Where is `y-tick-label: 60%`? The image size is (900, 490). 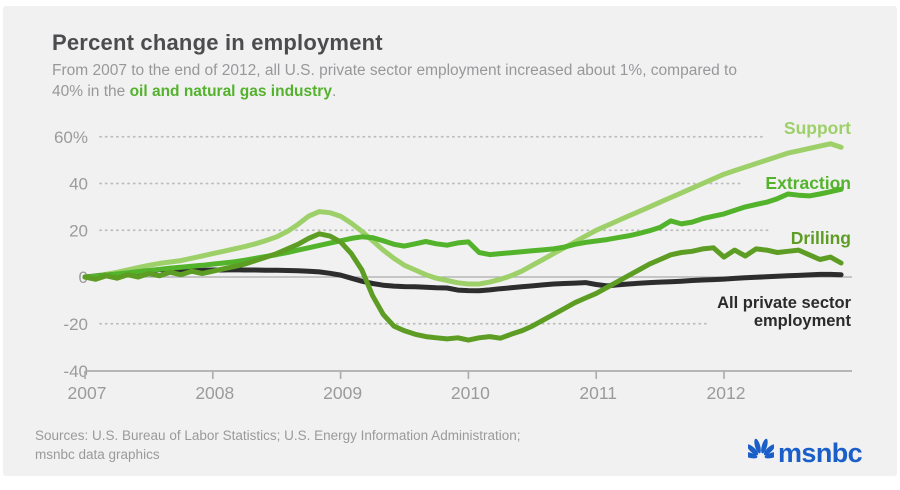
y-tick-label: 60% is located at coordinates (71, 137).